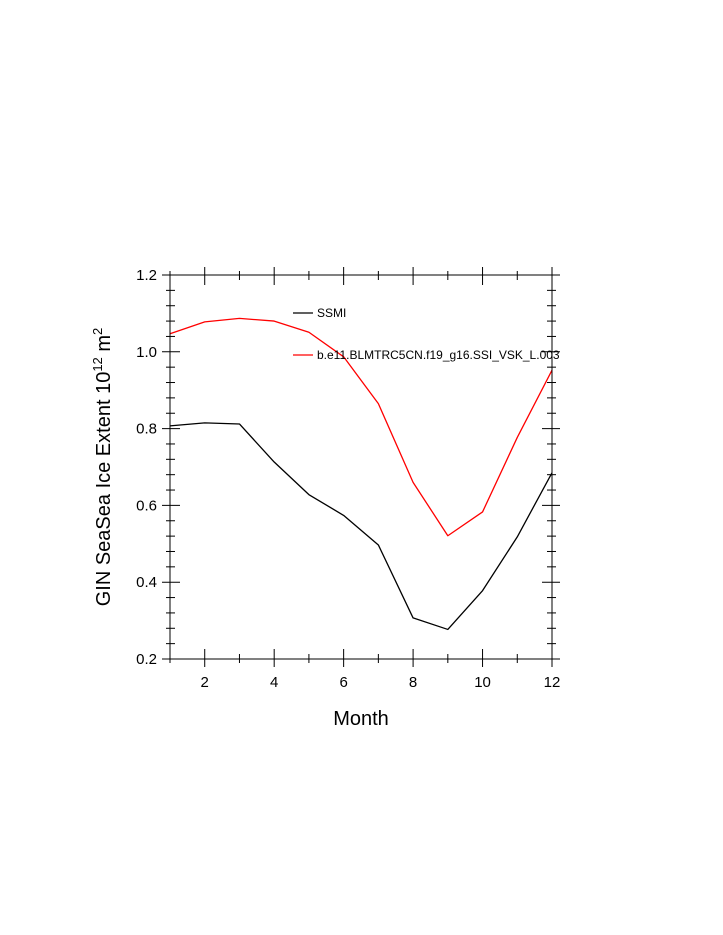 This screenshot has width=723, height=935. Describe the element at coordinates (146, 429) in the screenshot. I see `y-tick-label: 0.8` at that location.